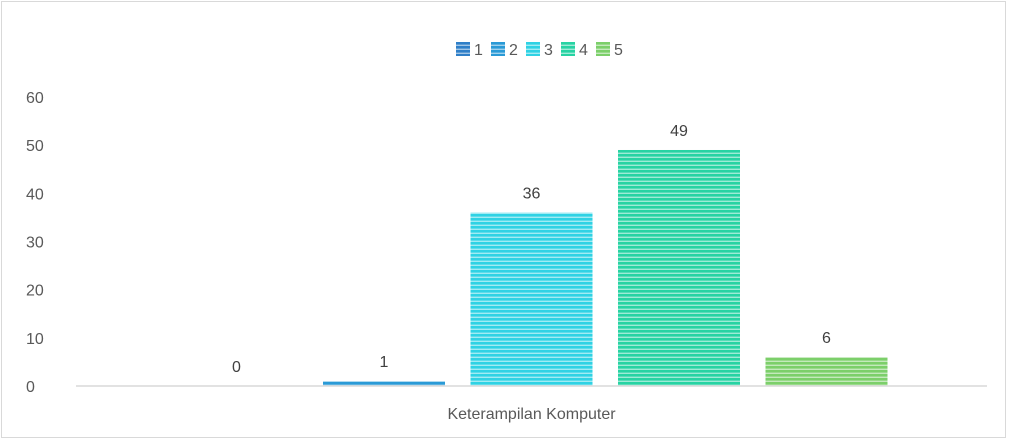  What do you see at coordinates (30, 387) in the screenshot?
I see `y-tick-label: 0` at bounding box center [30, 387].